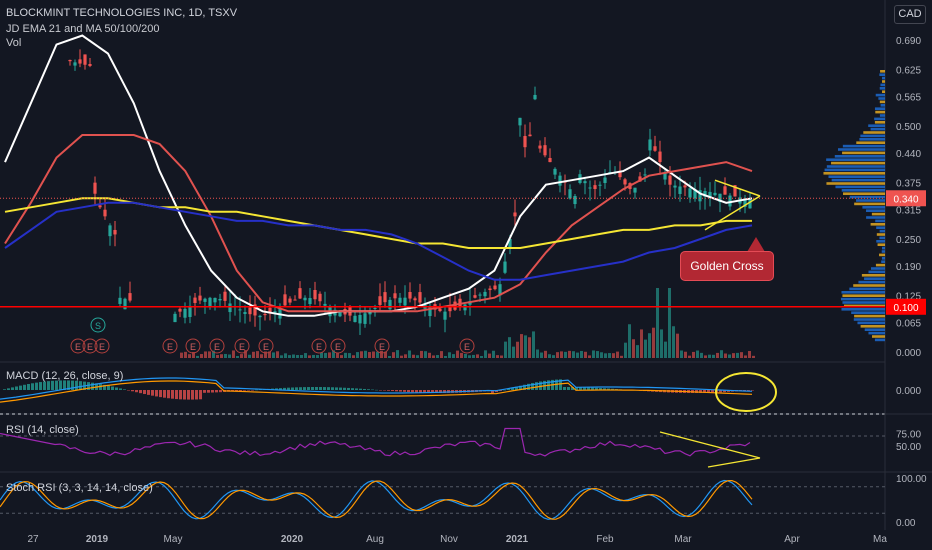  Describe the element at coordinates (908, 267) in the screenshot. I see `price-tick-label: 0.190` at that location.